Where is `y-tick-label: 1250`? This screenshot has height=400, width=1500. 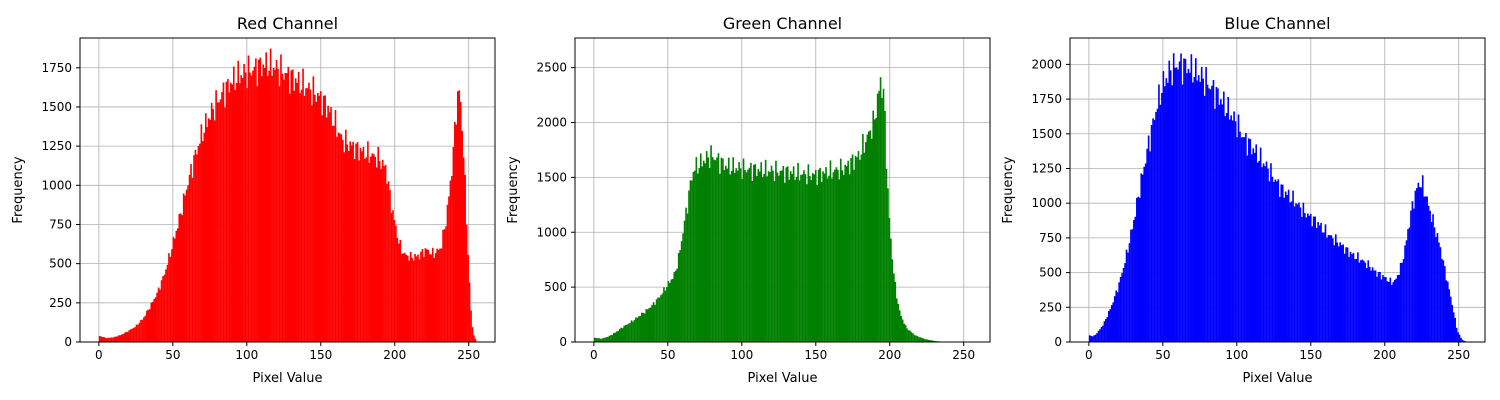
y-tick-label: 1250 is located at coordinates (1046, 168).